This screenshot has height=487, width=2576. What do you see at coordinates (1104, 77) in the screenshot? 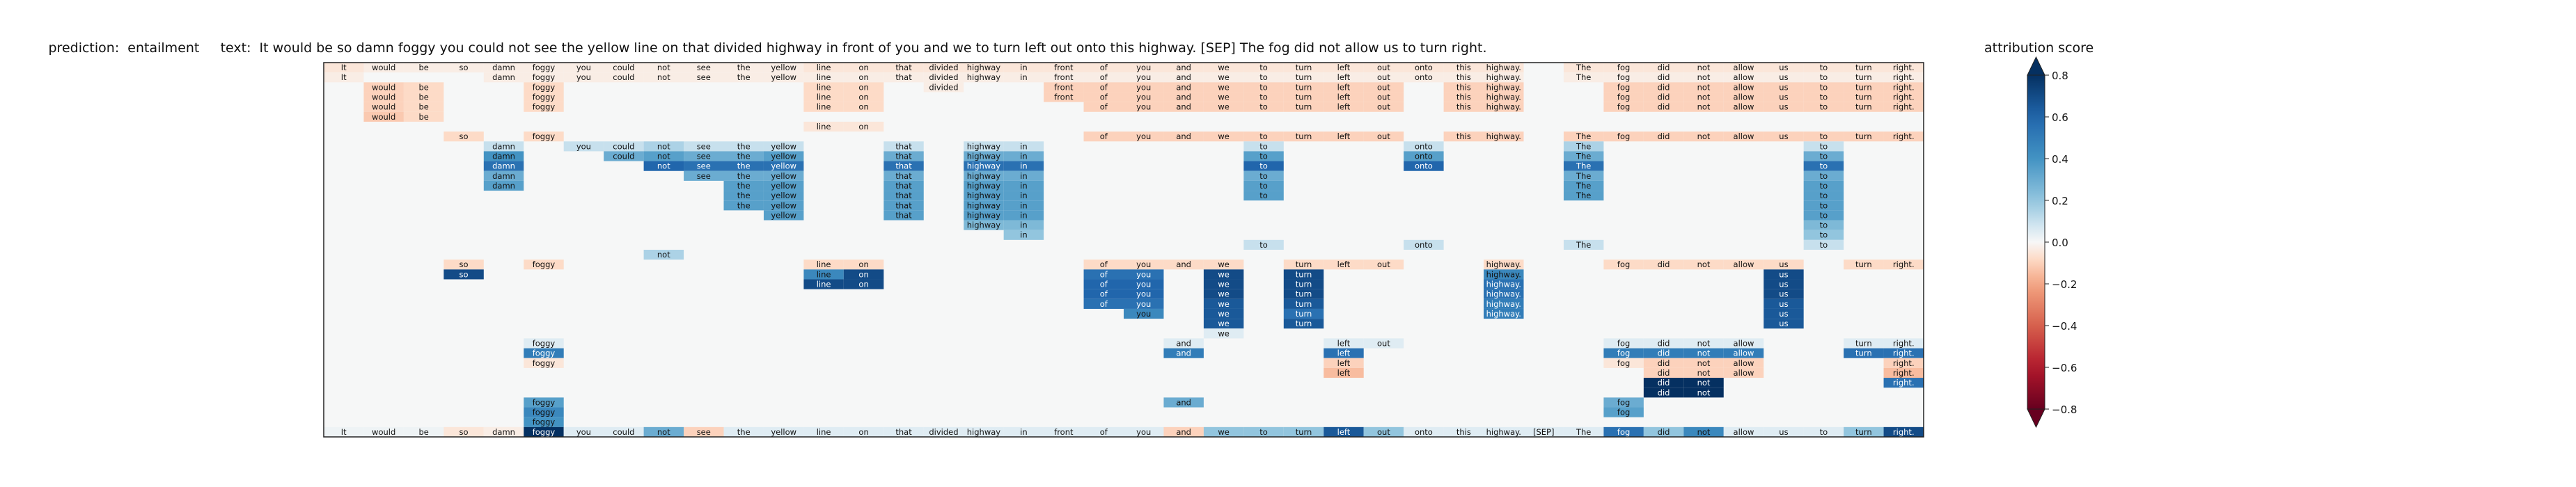
I see `heatmap-cell-token: of` at bounding box center [1104, 77].